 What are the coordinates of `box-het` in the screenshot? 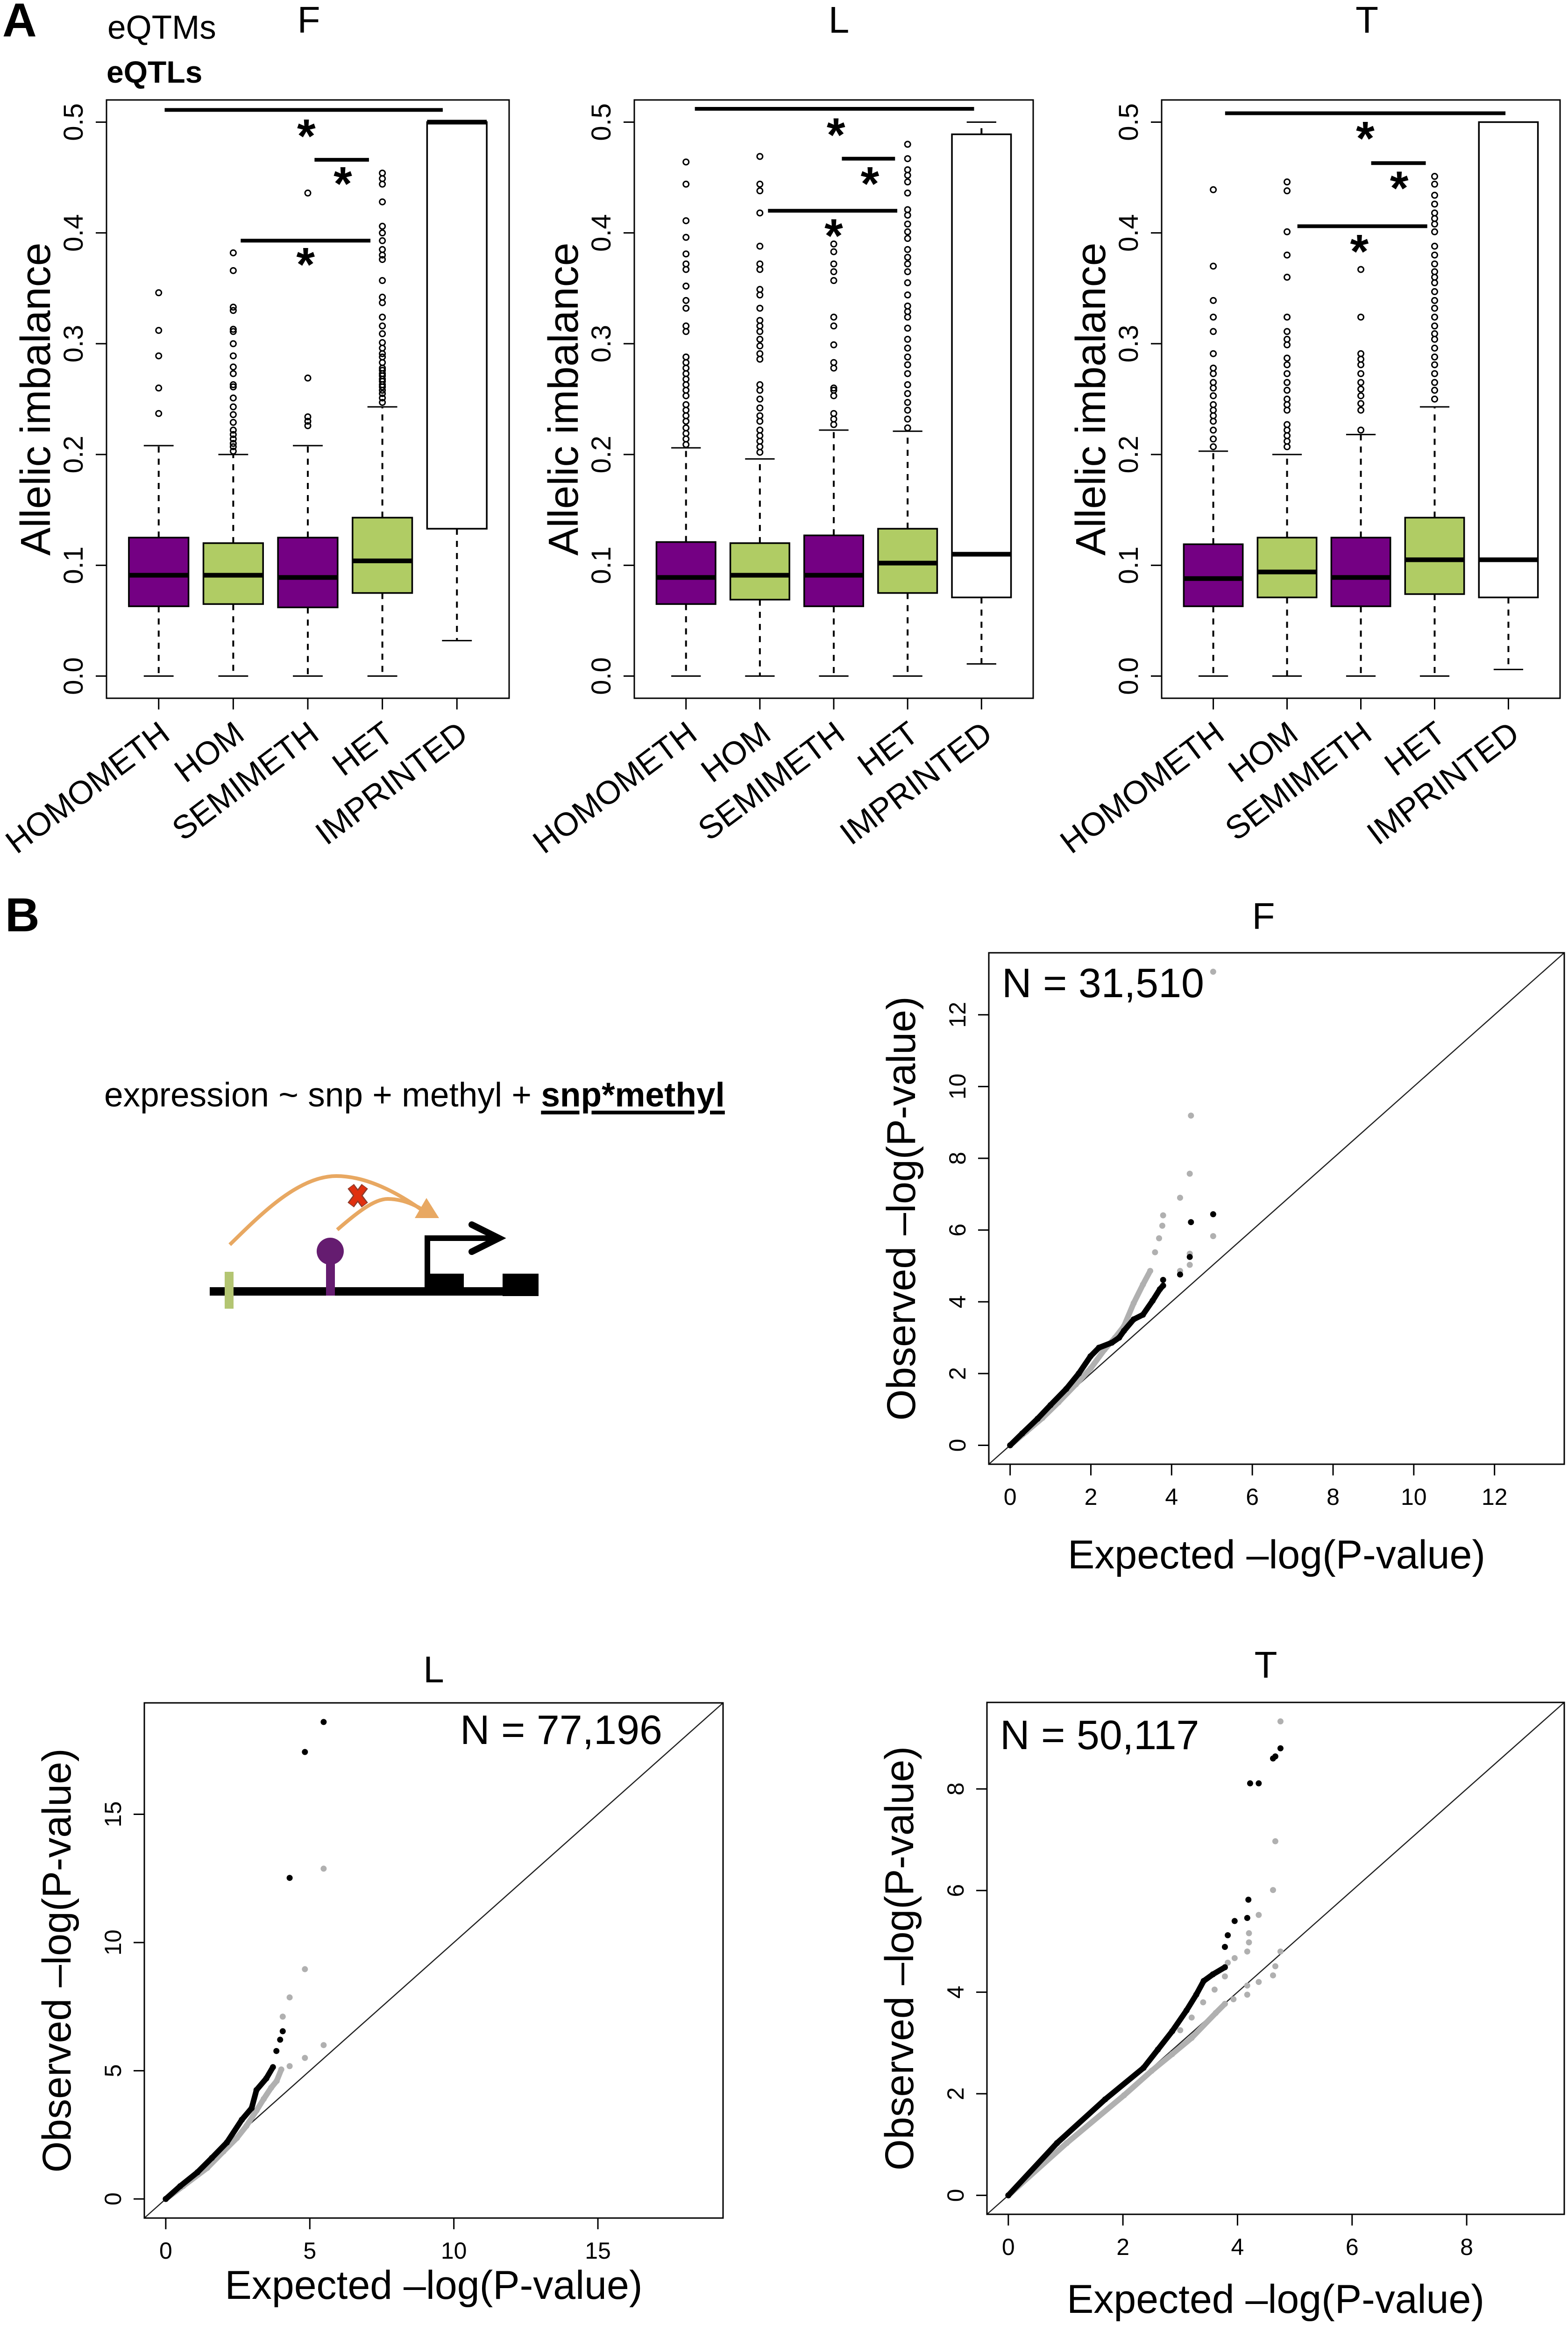 It's located at (1434, 425).